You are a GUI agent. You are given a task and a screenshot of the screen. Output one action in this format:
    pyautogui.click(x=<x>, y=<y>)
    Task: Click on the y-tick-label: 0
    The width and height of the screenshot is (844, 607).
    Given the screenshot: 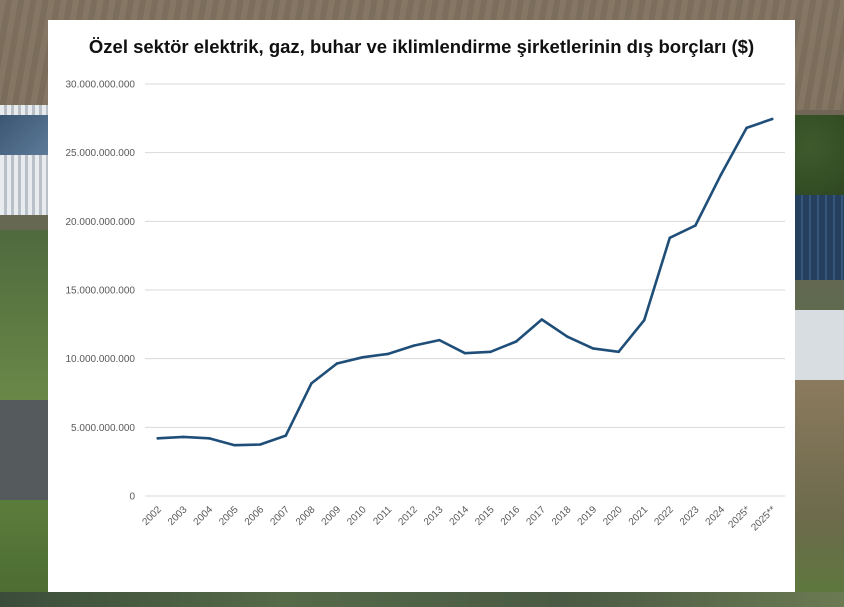 What is the action you would take?
    pyautogui.click(x=132, y=497)
    